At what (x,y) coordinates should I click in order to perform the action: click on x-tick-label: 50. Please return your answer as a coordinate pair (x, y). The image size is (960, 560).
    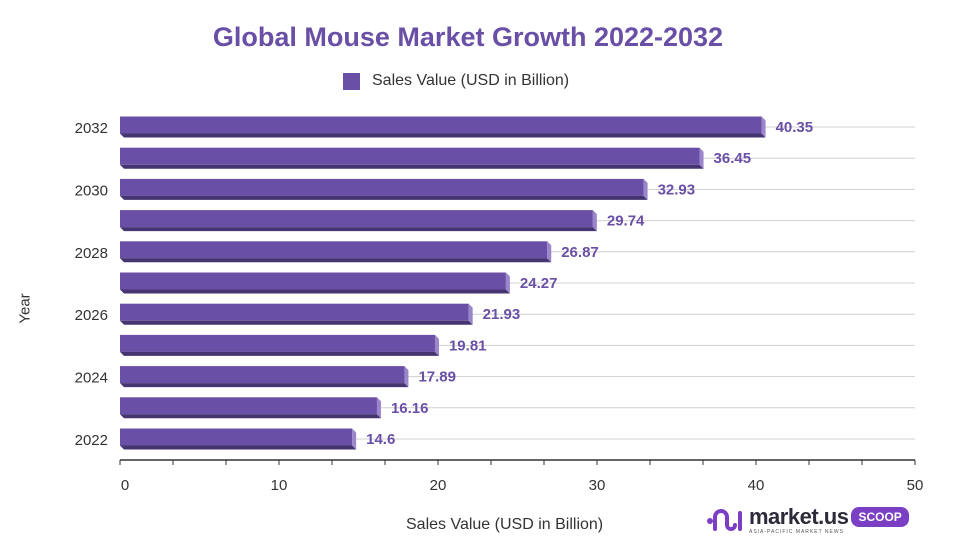
    Looking at the image, I should click on (915, 485).